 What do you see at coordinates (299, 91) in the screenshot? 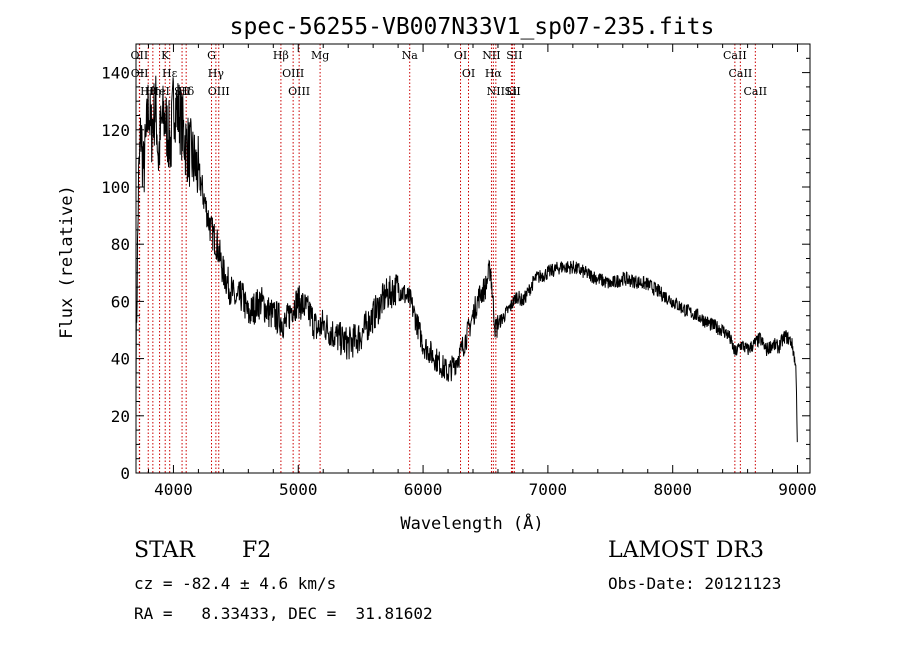
I see `line-label-13: OIII` at bounding box center [299, 91].